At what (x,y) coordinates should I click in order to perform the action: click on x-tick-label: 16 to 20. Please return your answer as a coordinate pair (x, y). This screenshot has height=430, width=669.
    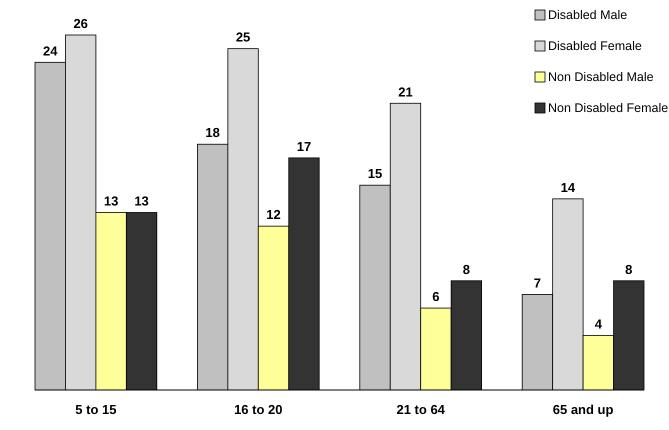
    Looking at the image, I should click on (258, 409).